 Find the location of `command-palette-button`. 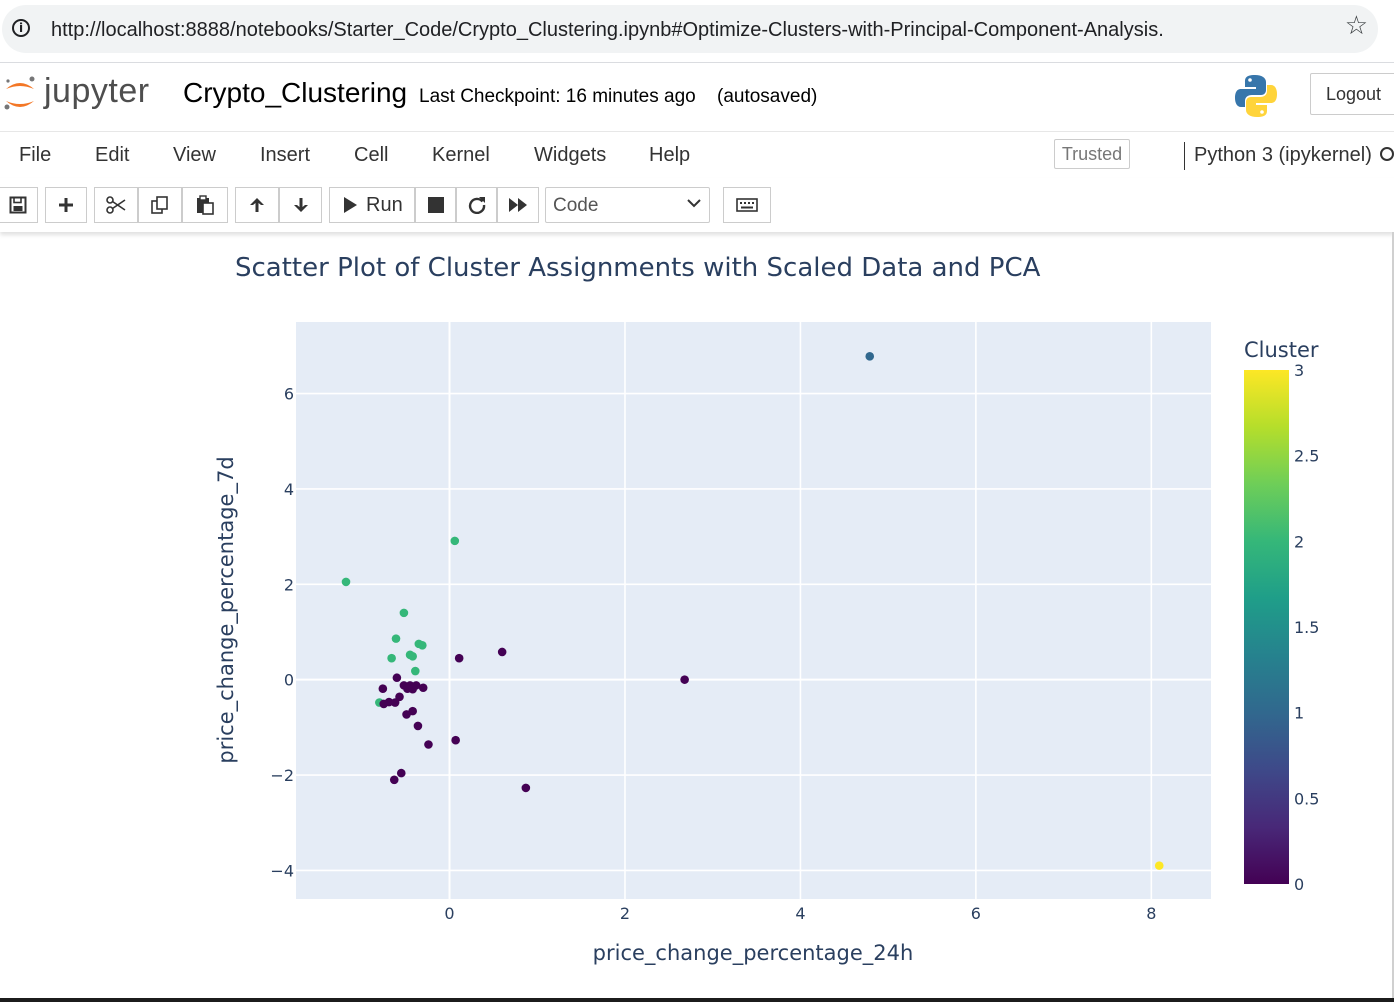

command-palette-button is located at coordinates (747, 205).